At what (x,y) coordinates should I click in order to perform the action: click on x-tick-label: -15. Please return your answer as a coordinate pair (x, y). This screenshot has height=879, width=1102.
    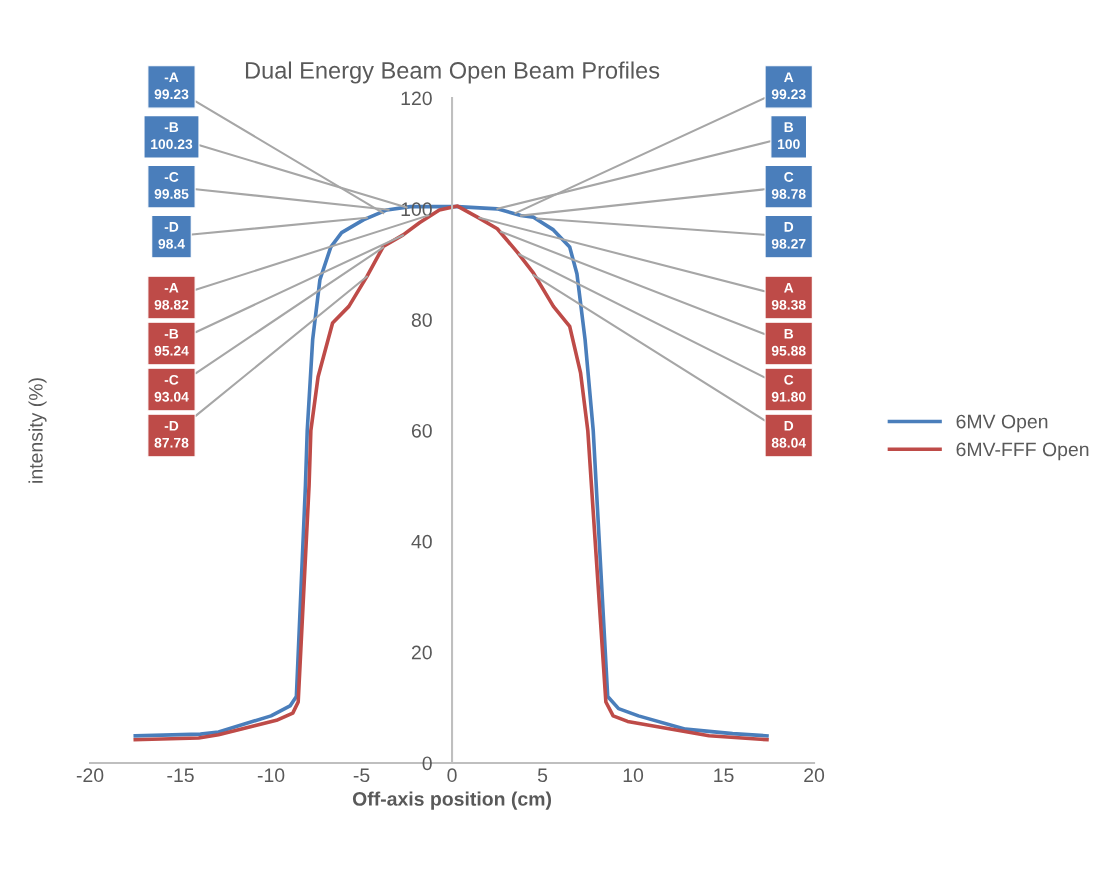
    Looking at the image, I should click on (180, 775).